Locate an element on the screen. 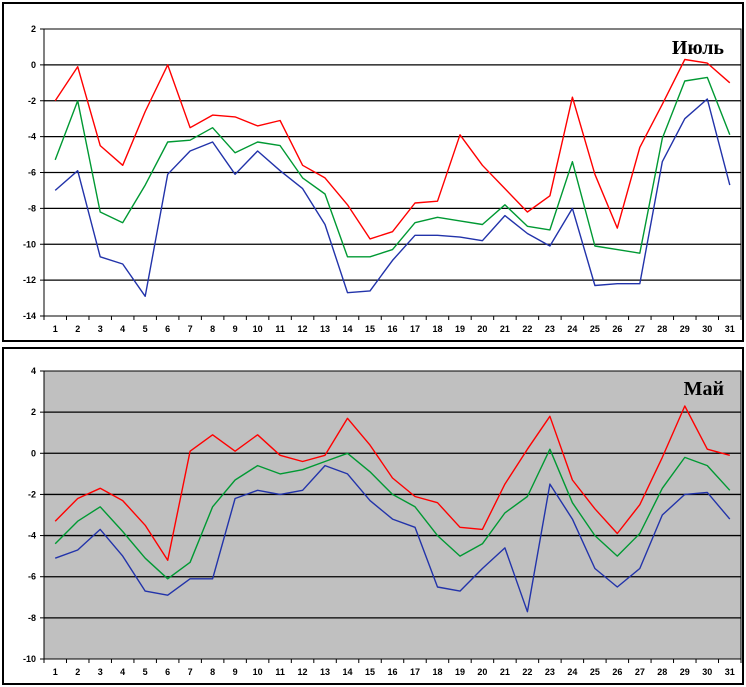 This screenshot has height=687, width=746. y-tick-label: -14 is located at coordinates (29, 316).